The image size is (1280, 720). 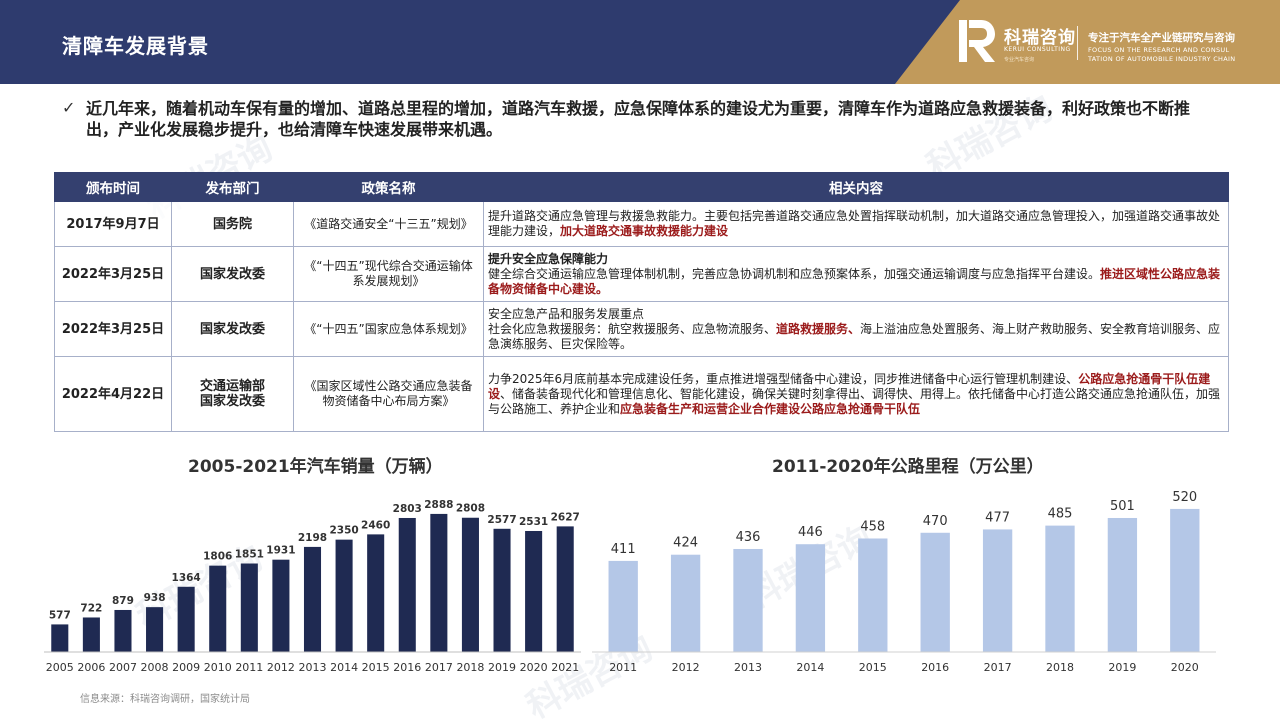 I want to click on data-label: 2803, so click(x=407, y=509).